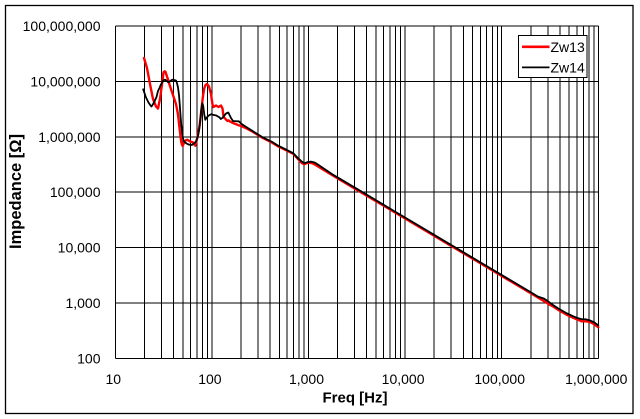 Image resolution: width=640 pixels, height=419 pixels. I want to click on svg-text: Freq [Hz], so click(355, 398).